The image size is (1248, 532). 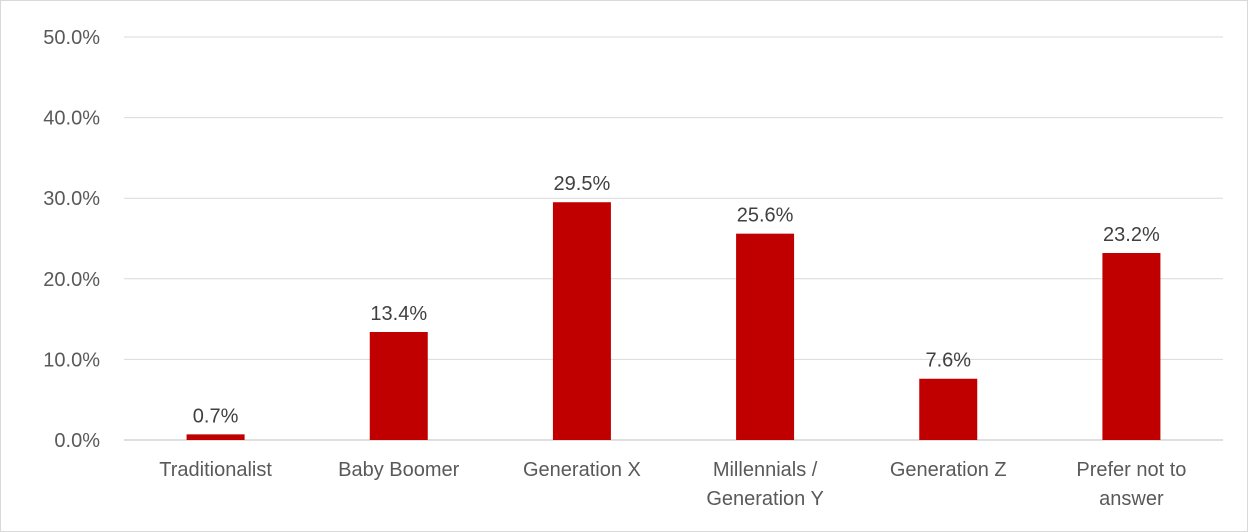 I want to click on data-label: 0.7%, so click(x=216, y=416).